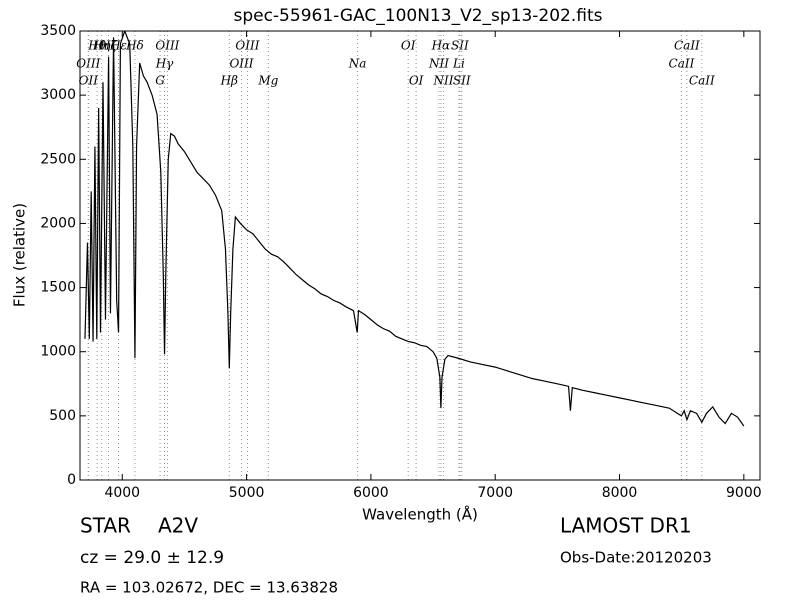 The image size is (800, 600). I want to click on spectral-line-label: Hβ, so click(229, 81).